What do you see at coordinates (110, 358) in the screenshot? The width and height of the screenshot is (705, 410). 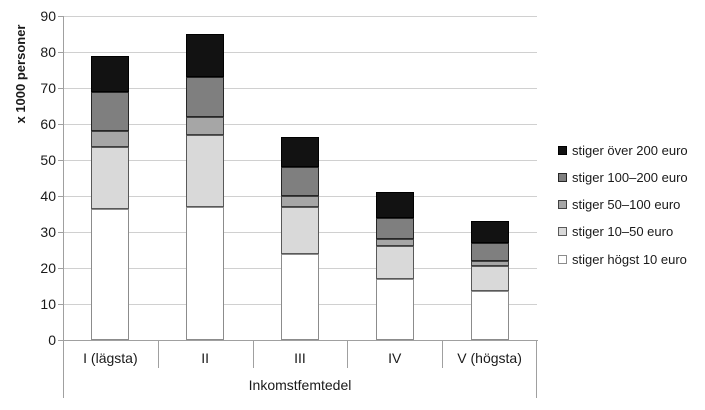 I see `category-label: I (lägsta)` at bounding box center [110, 358].